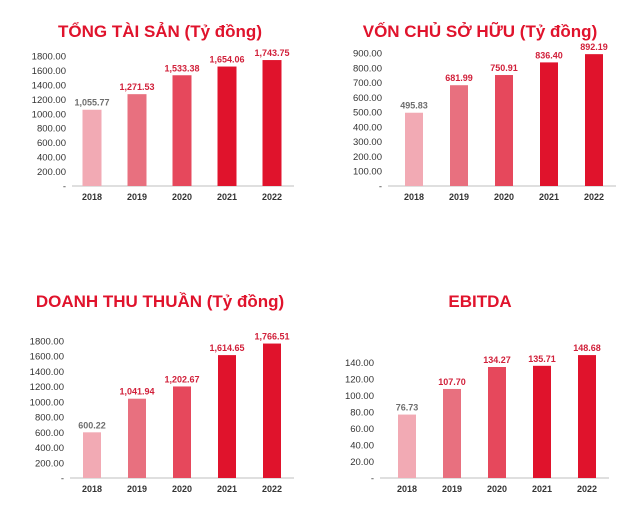  Describe the element at coordinates (49, 114) in the screenshot. I see `y-tick-label: 1000.00` at that location.